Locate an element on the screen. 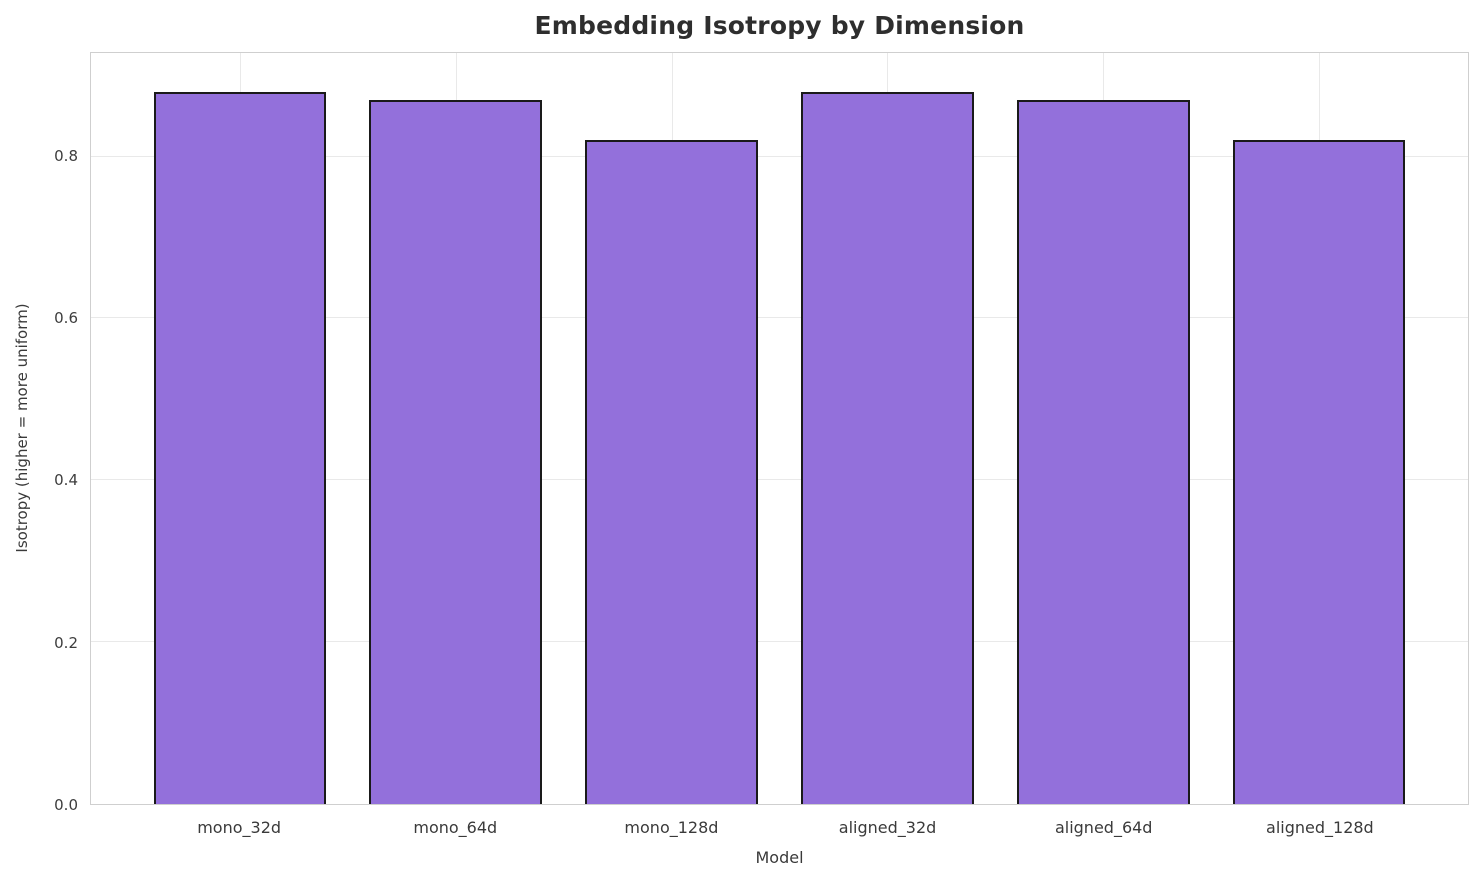 Image resolution: width=1484 pixels, height=885 pixels. x-tick-label: mono_128d is located at coordinates (671, 827).